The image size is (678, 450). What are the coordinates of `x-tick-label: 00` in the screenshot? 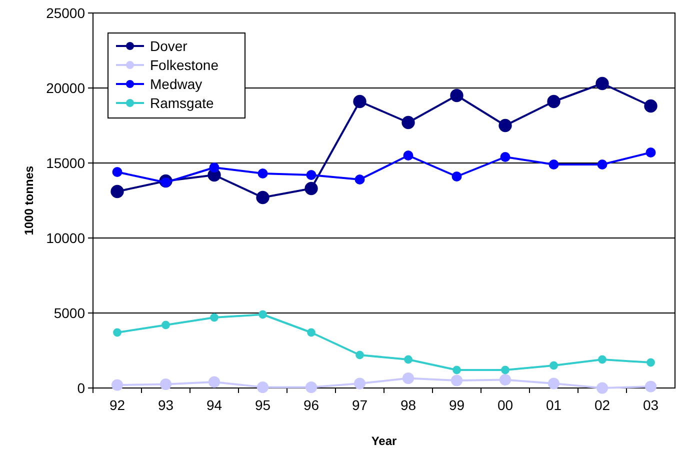 It's located at (505, 405).